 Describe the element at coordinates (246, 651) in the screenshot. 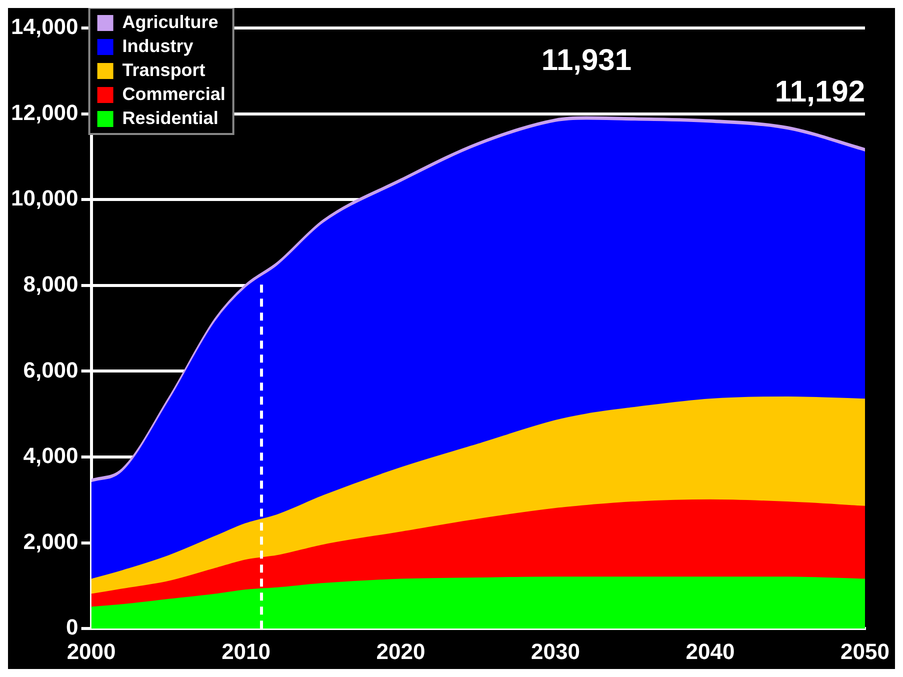

I see `x-tick-label: 2010` at that location.